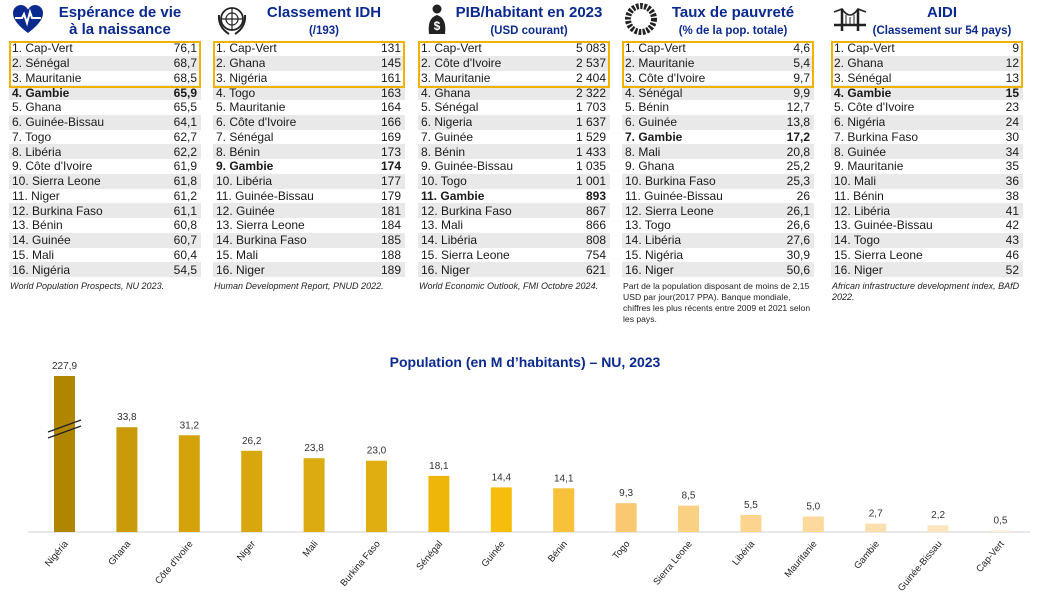 This screenshot has width=1050, height=613. Describe the element at coordinates (858, 269) in the screenshot. I see `row-country: 16. Niger` at that location.